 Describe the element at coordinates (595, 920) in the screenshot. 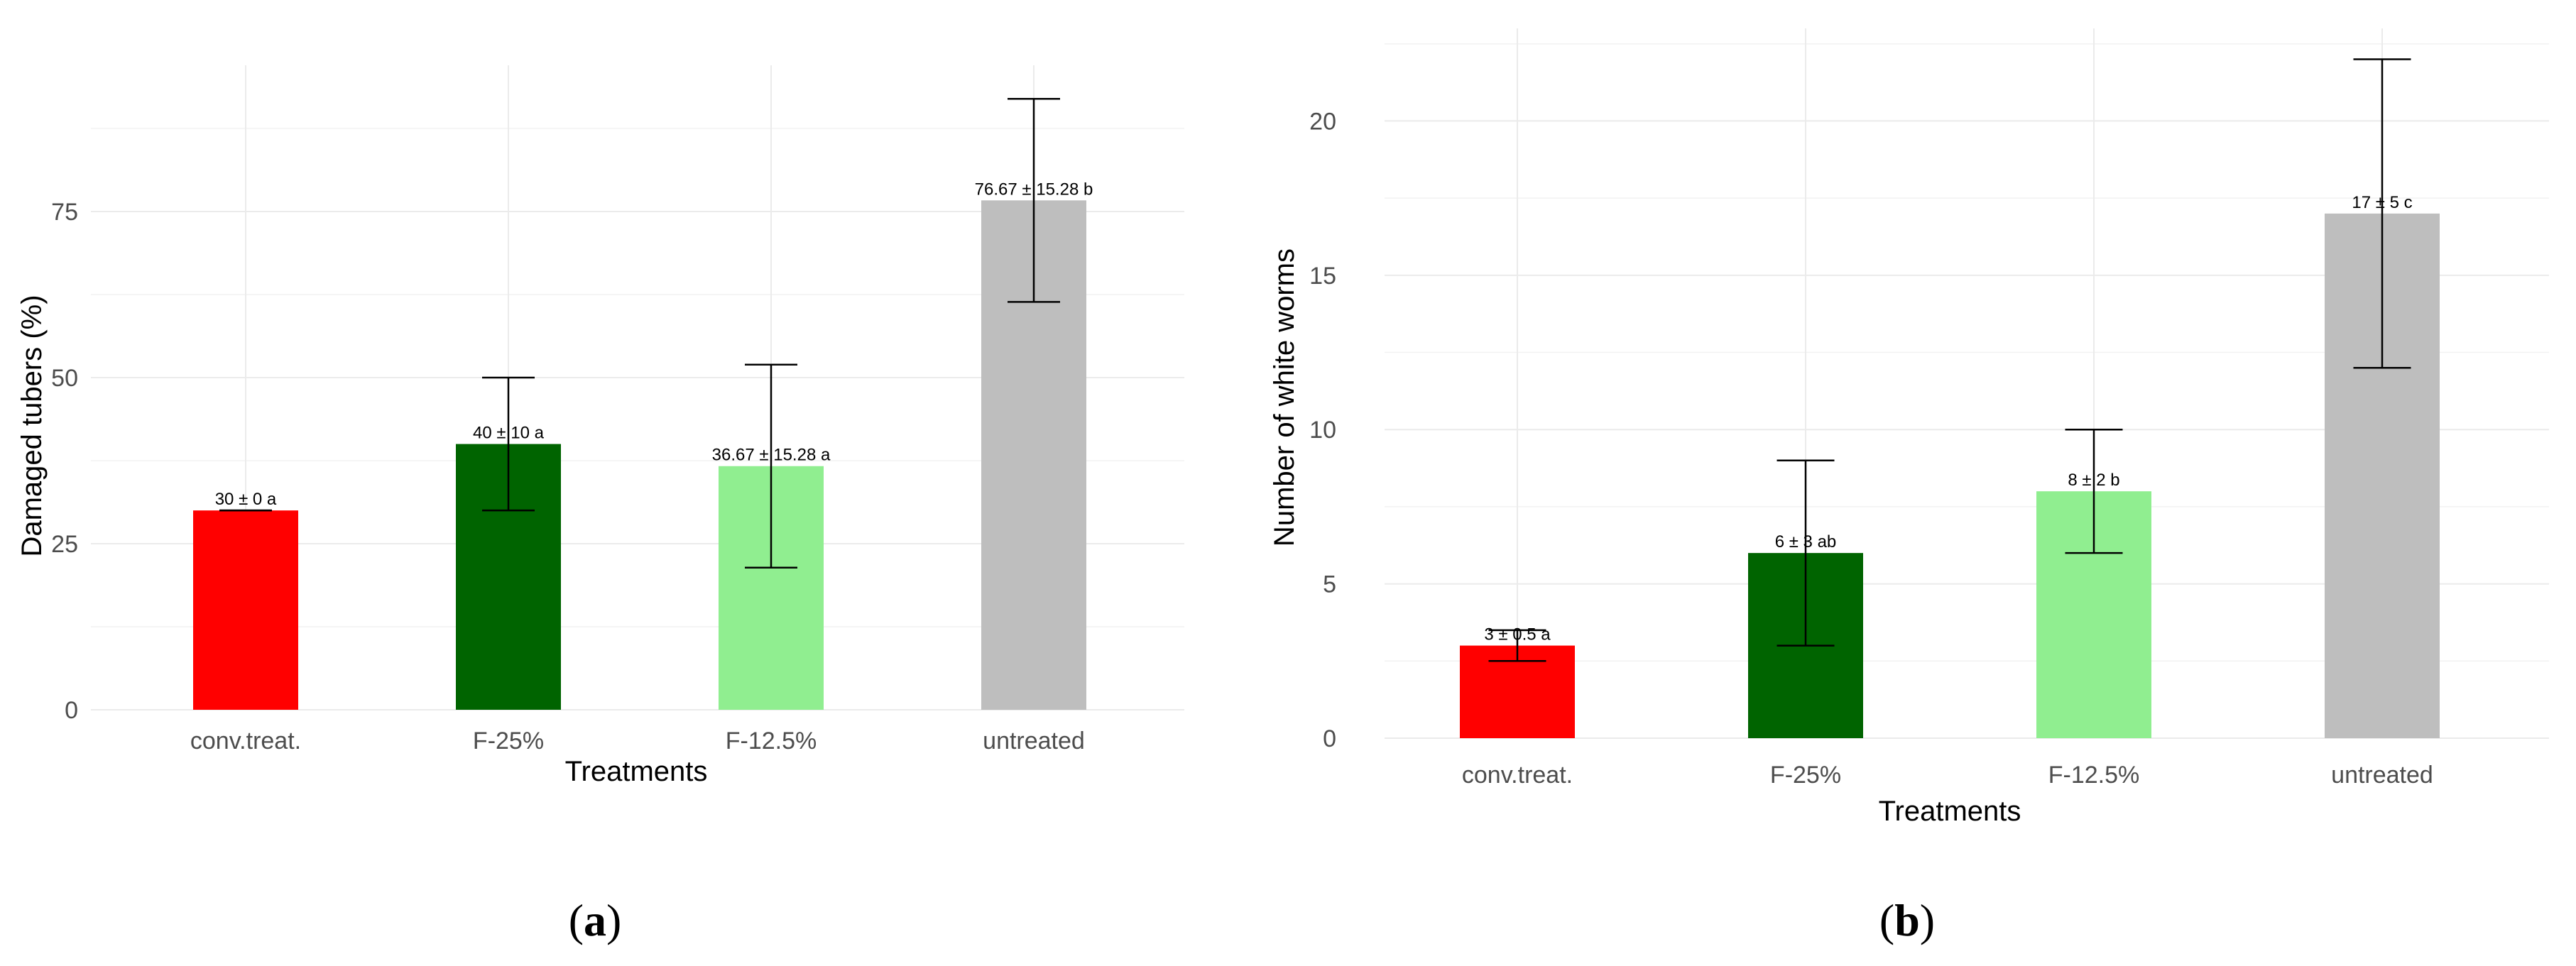

I see `panel-a-label: (a)` at that location.